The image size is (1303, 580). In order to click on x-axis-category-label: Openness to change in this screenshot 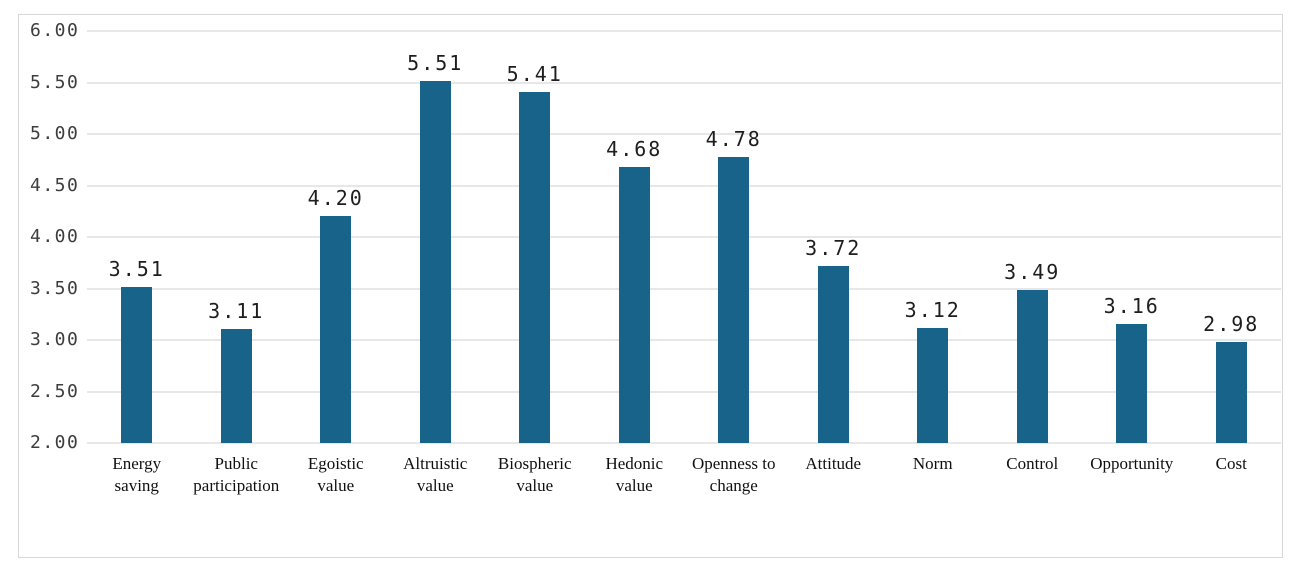, I will do `click(733, 474)`.